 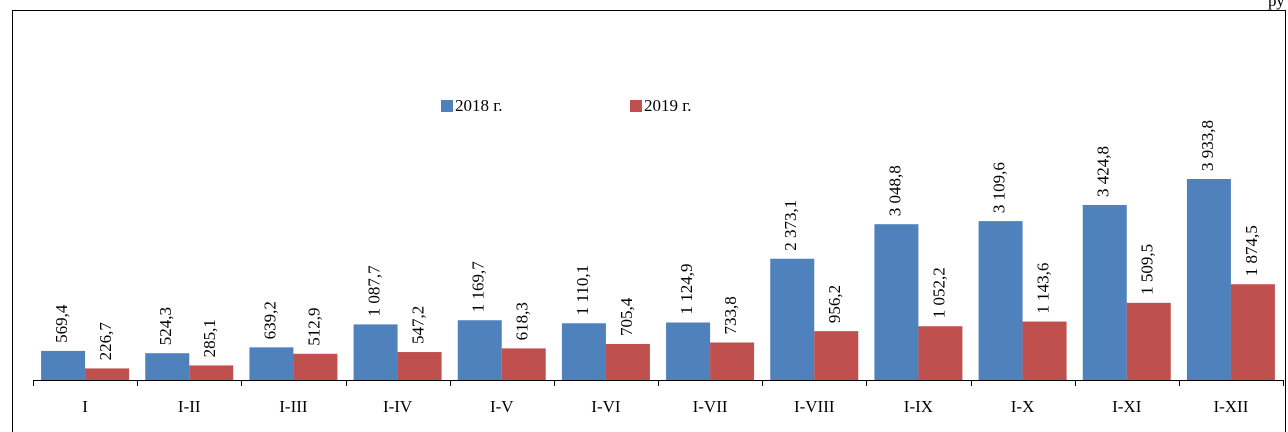 I want to click on value-label: 3 048,8, so click(x=894, y=190).